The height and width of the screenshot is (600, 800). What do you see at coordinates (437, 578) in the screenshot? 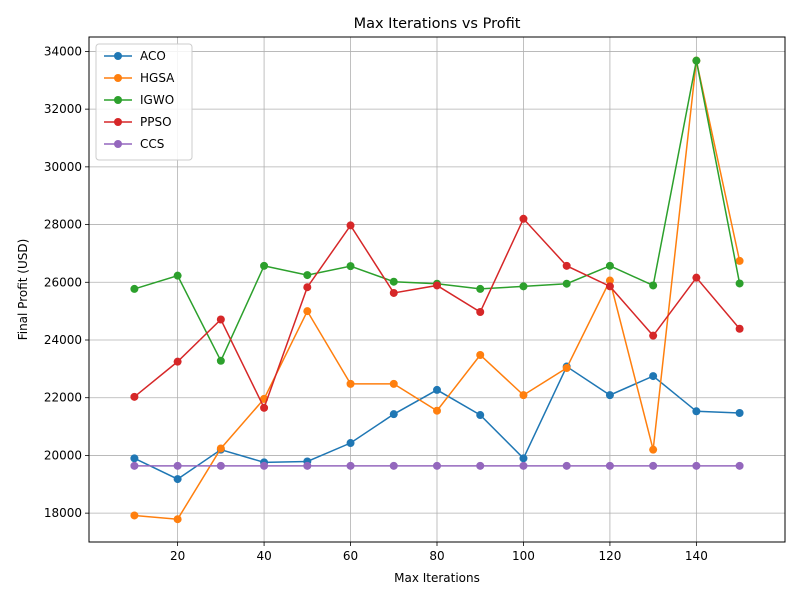
I see `x-axis-label: Max Iterations` at bounding box center [437, 578].